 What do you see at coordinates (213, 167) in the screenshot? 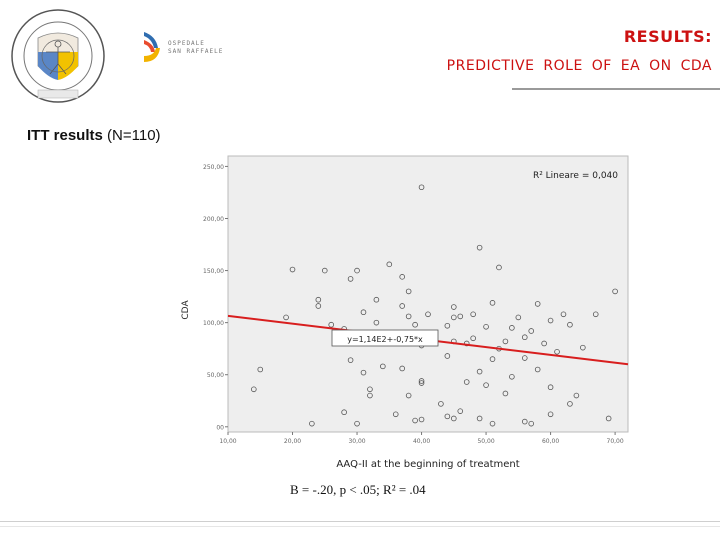
I see `y-tick-label: 250,00` at bounding box center [213, 167].